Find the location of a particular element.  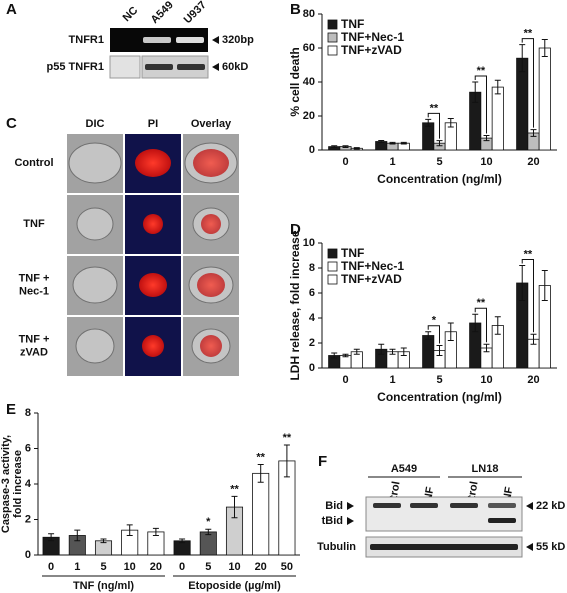

significance-label: * is located at coordinates (434, 321).